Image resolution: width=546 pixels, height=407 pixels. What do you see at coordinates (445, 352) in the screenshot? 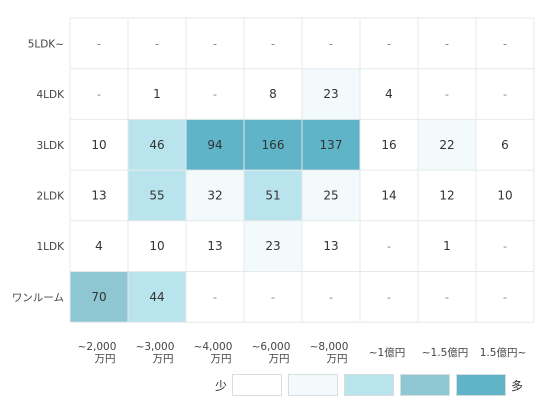
I see `column-label: ~1.5億円` at bounding box center [445, 352].